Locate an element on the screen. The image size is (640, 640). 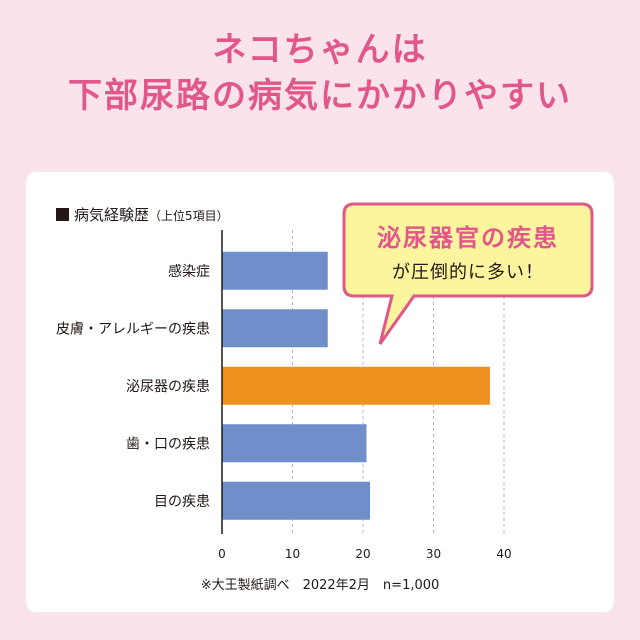
chart-subtitle: （上位5項目） is located at coordinates (189, 216).